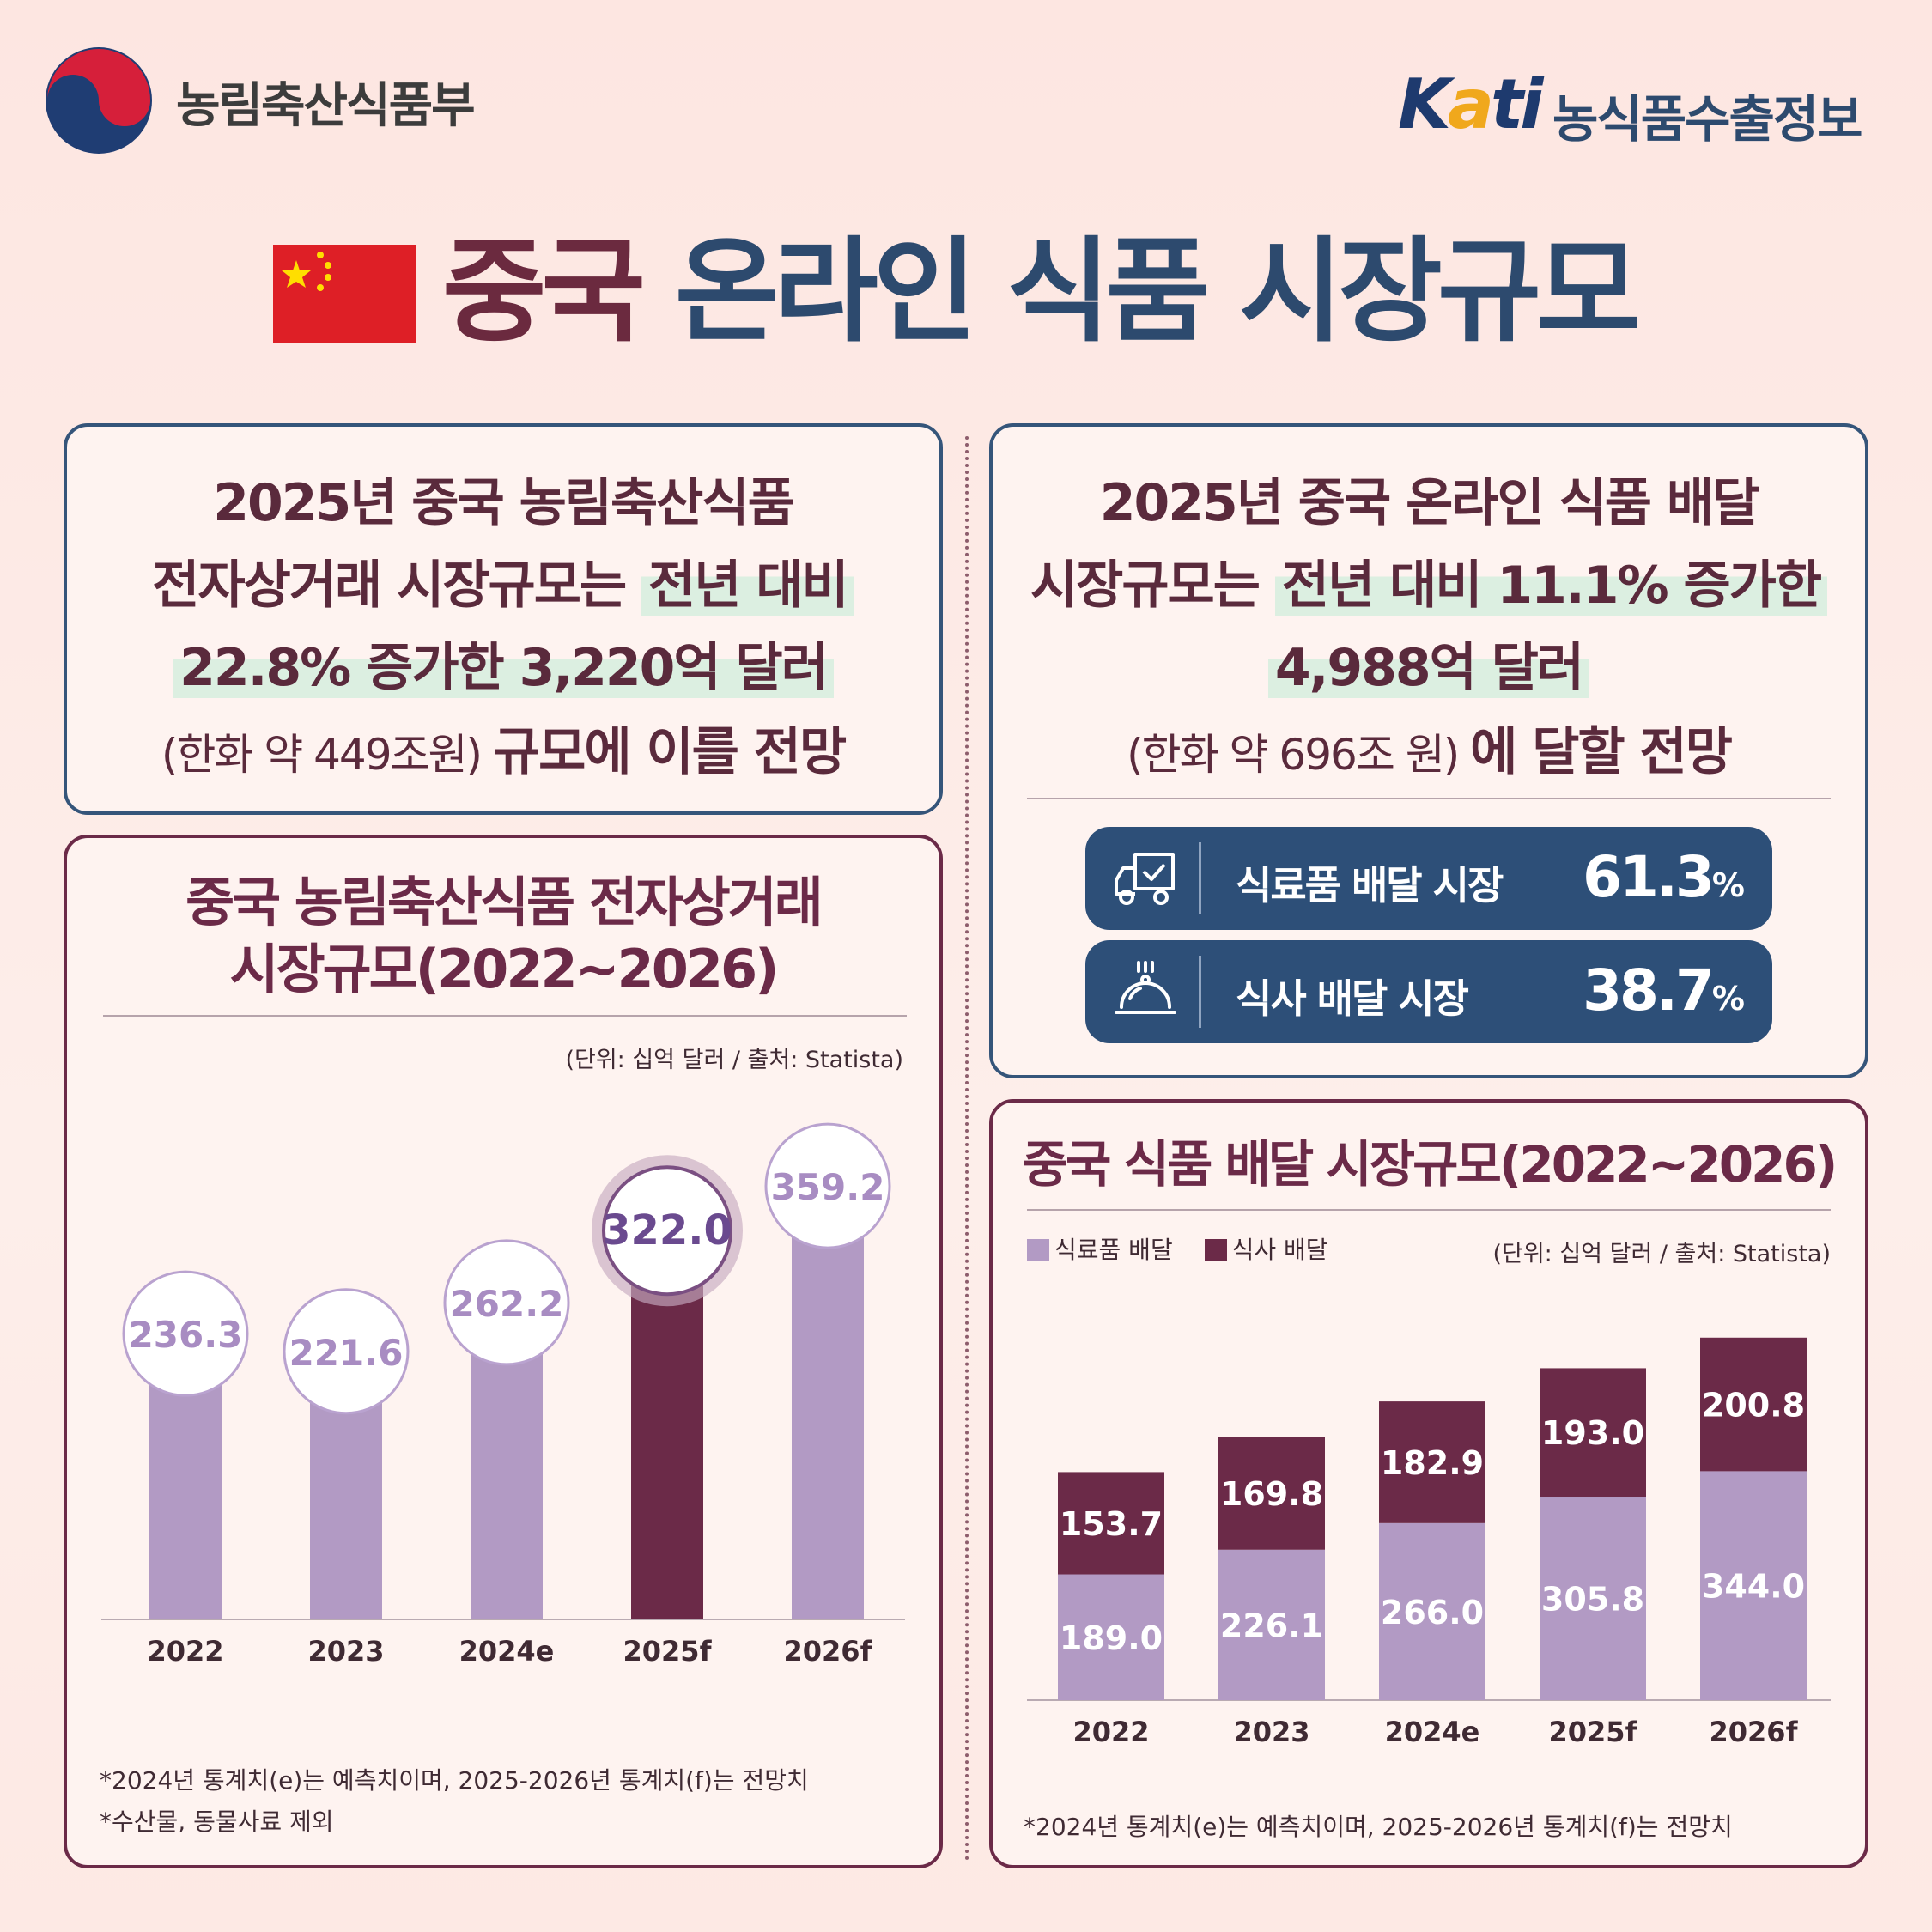 The image size is (1932, 1932). I want to click on left-summary-krw: (한화 약 449조원), so click(327, 755).